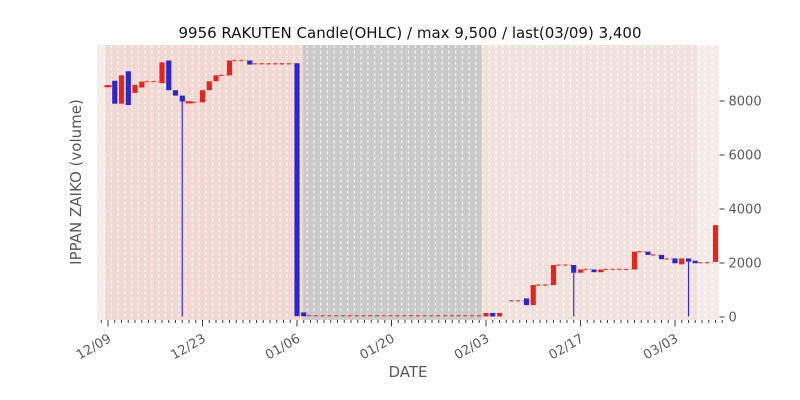 Image resolution: width=800 pixels, height=400 pixels. I want to click on x-tick-label: 12/23, so click(189, 347).